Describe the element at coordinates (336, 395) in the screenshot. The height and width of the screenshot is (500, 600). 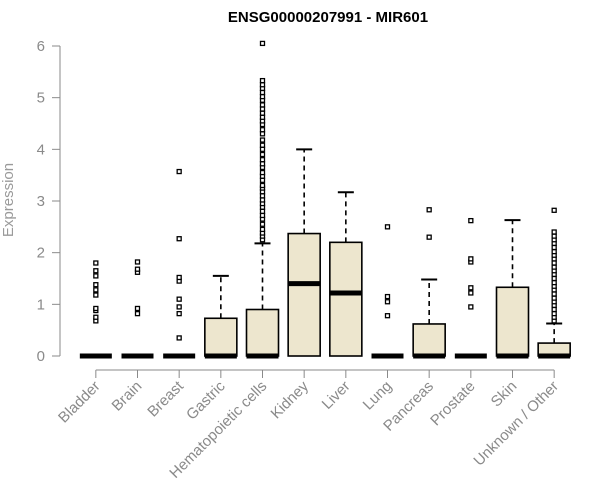
I see `x-tick-label-6: Liver` at that location.